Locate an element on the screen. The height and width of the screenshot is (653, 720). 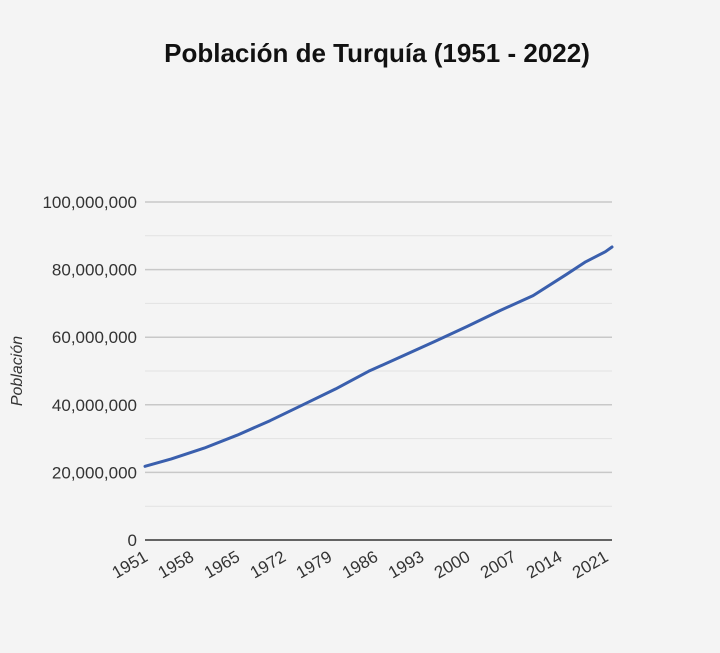
y-tick-label: 80,000,000 is located at coordinates (94, 270).